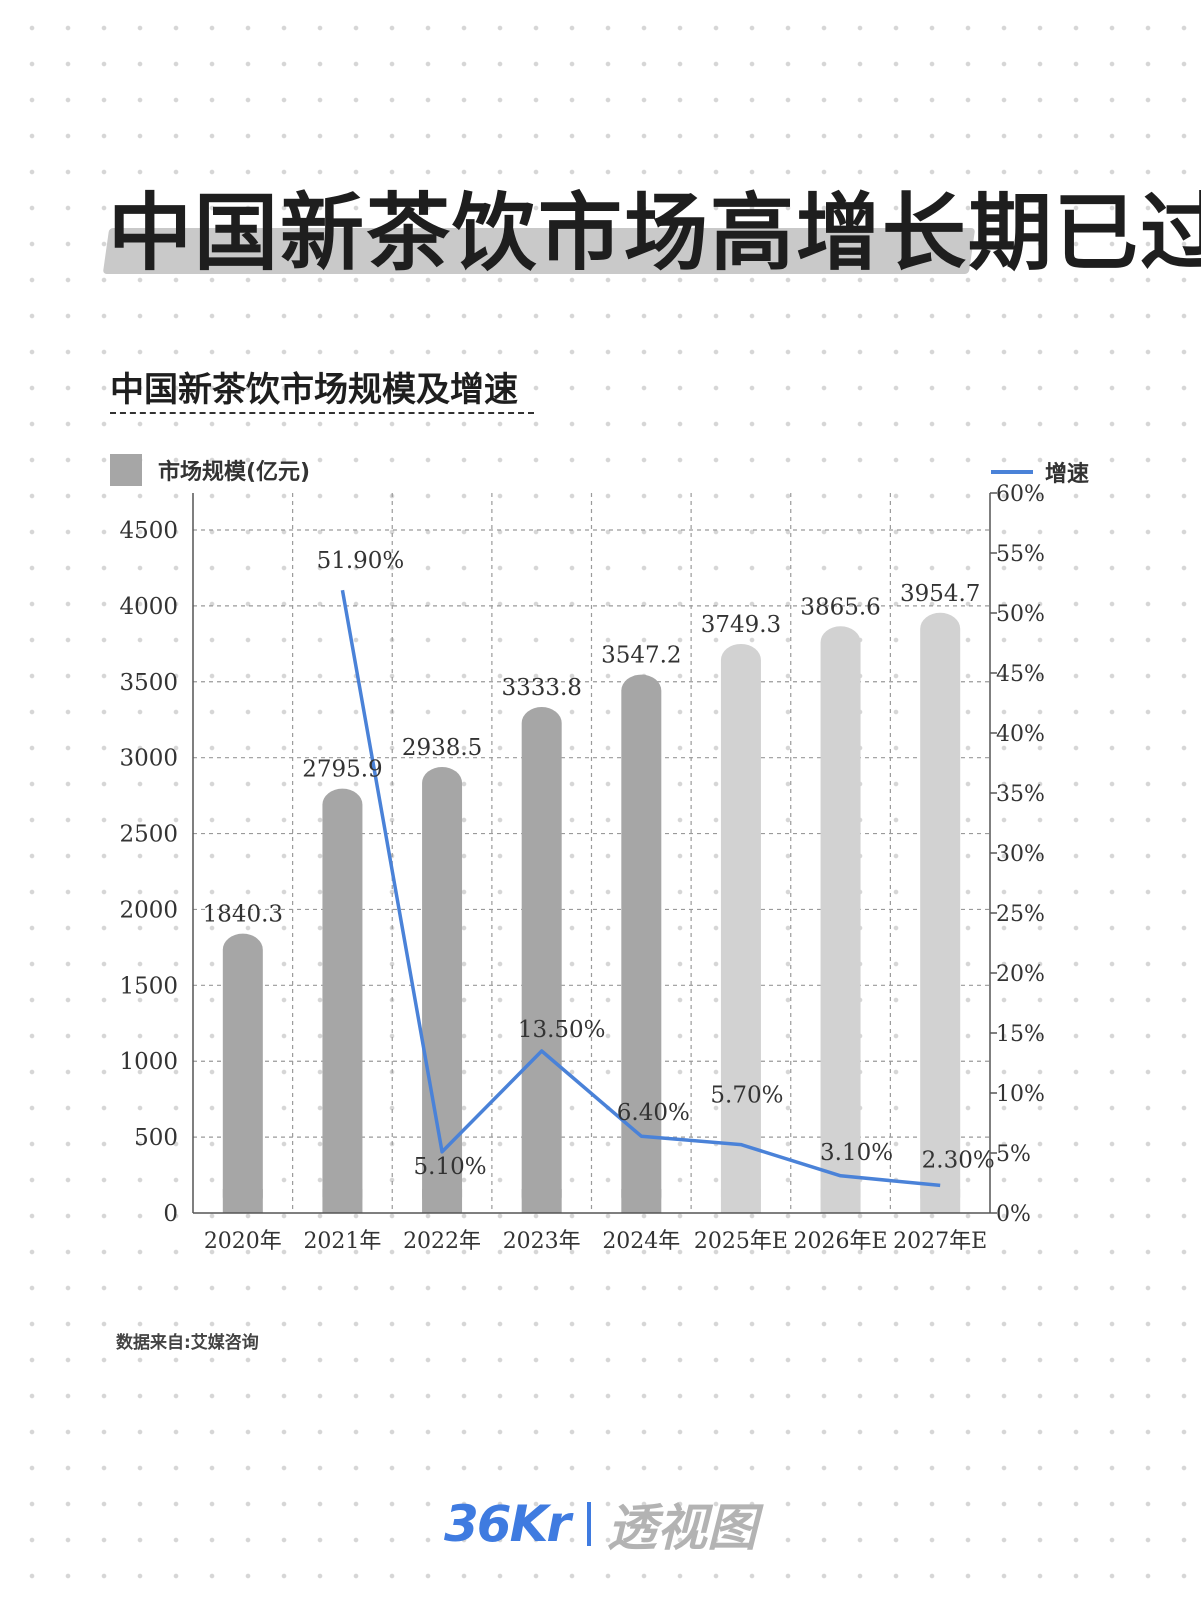  I want to click on chart-title: 中国新茶饮市场规模及增速, so click(314, 390).